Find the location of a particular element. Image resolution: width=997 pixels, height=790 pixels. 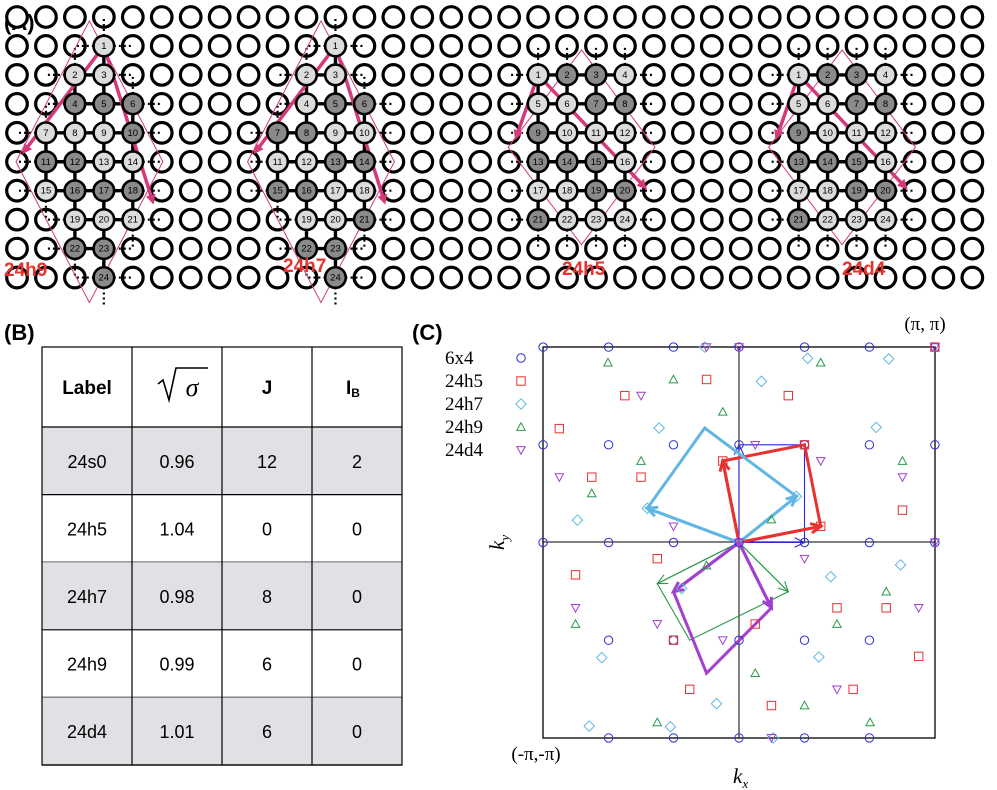

site-number: 20 is located at coordinates (885, 191).